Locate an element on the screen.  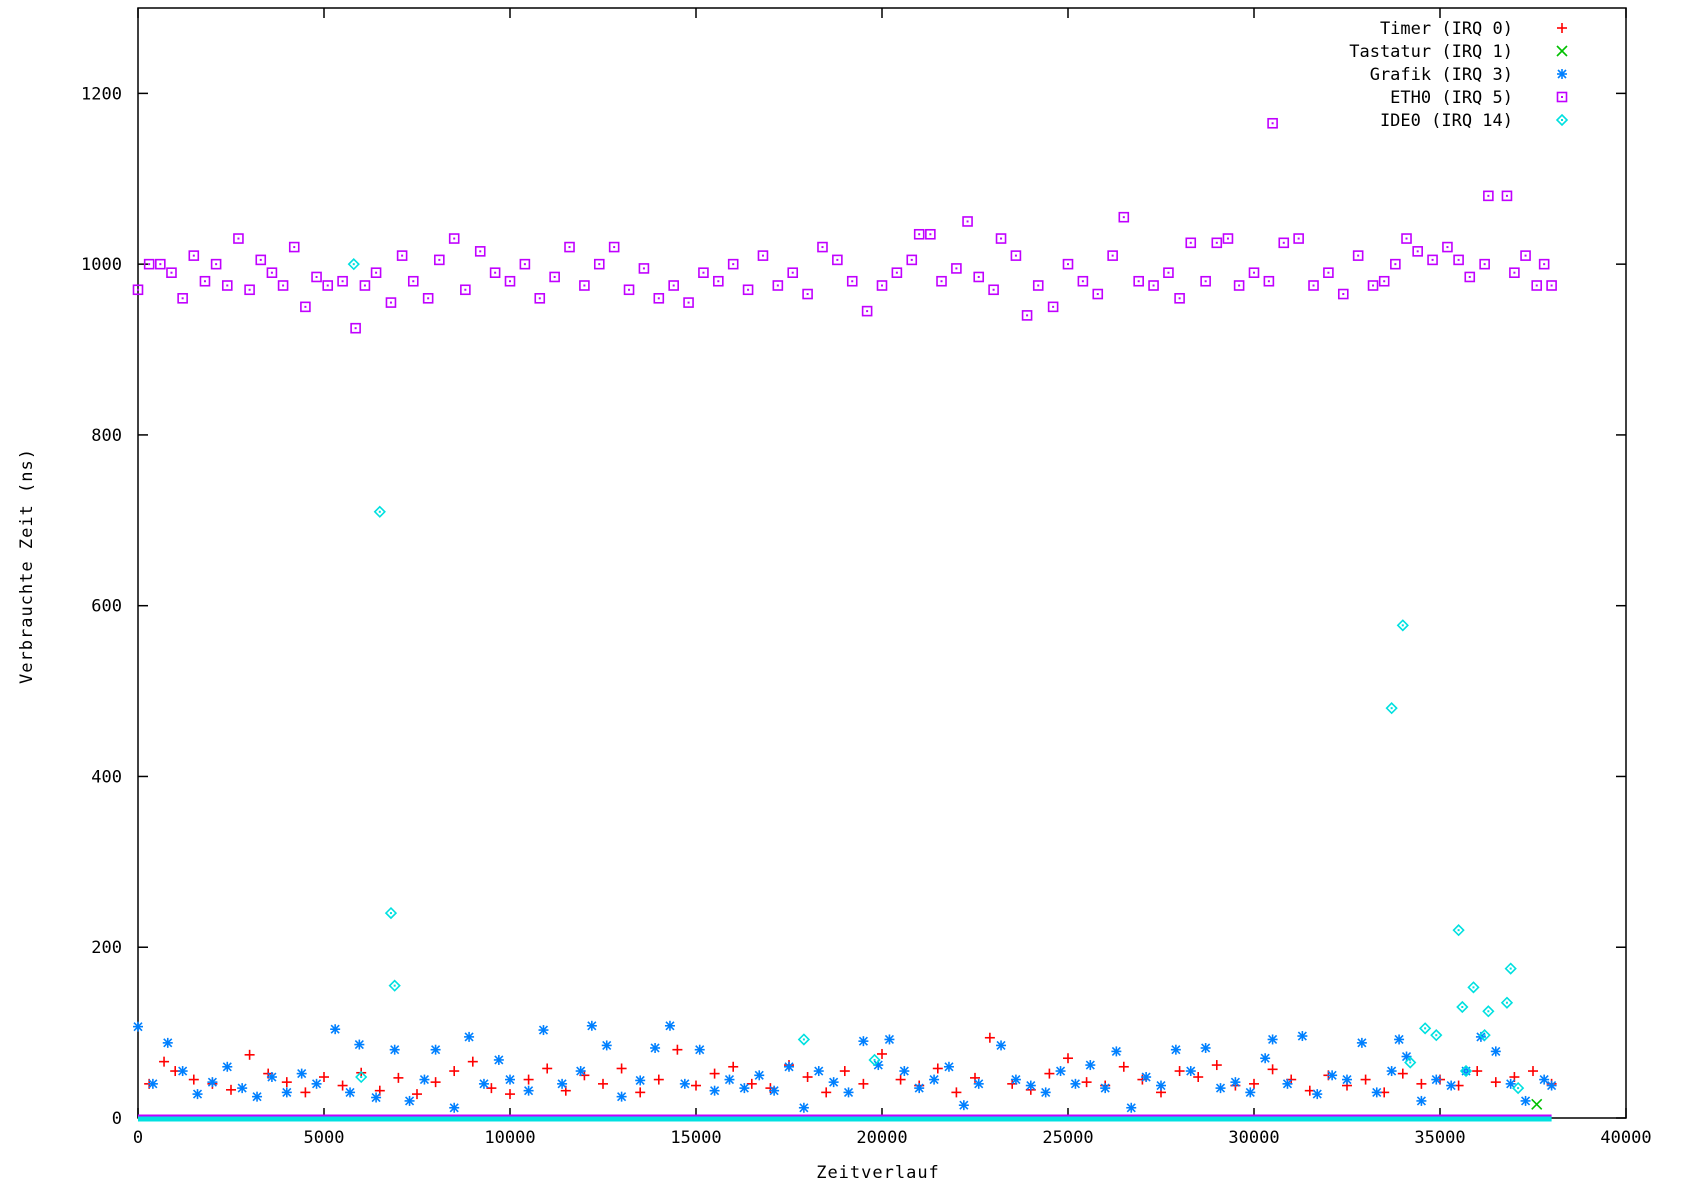
y-axis-title: Verbrauchte Zeit (ns) is located at coordinates (27, 566).